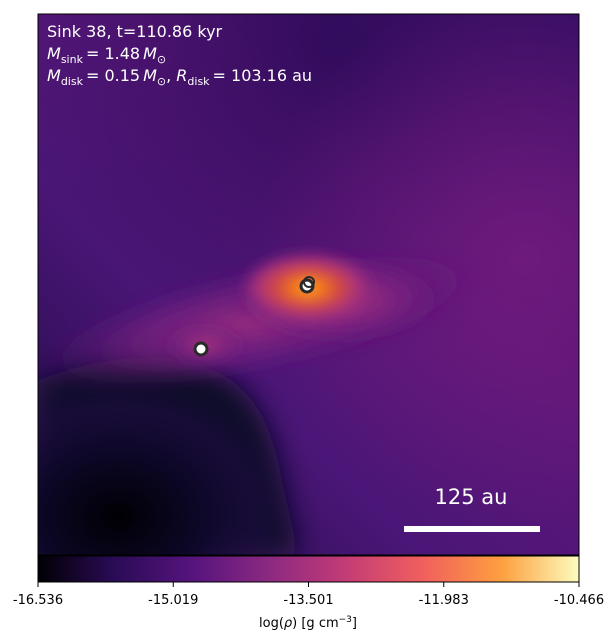 The height and width of the screenshot is (644, 615). Describe the element at coordinates (38, 600) in the screenshot. I see `colorbar-tick-label: -16.536` at that location.